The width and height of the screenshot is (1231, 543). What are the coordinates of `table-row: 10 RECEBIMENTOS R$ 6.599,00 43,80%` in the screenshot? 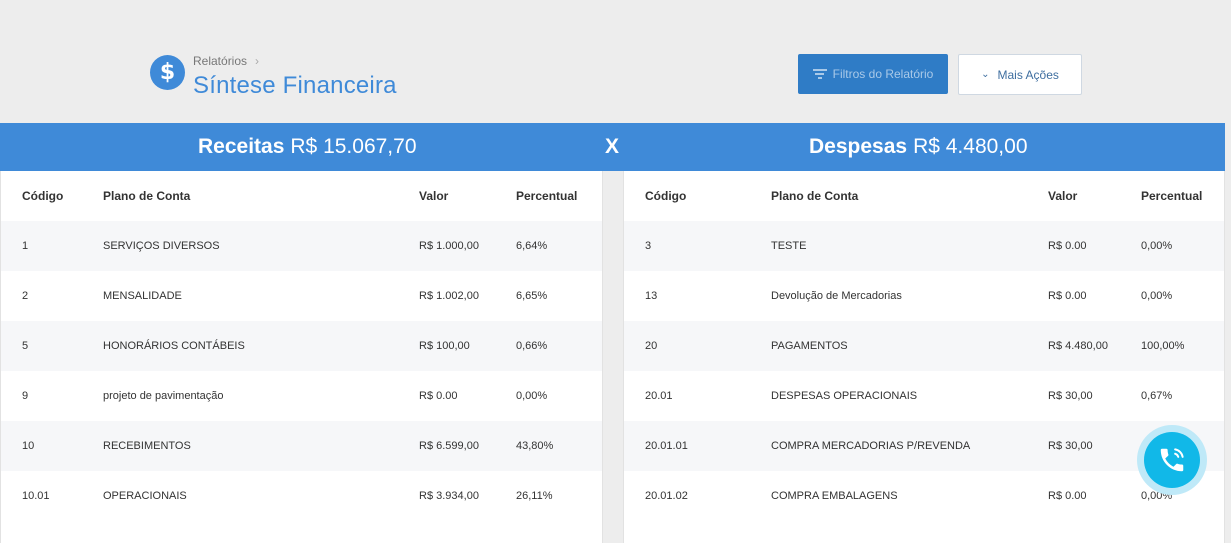 It's located at (301, 446).